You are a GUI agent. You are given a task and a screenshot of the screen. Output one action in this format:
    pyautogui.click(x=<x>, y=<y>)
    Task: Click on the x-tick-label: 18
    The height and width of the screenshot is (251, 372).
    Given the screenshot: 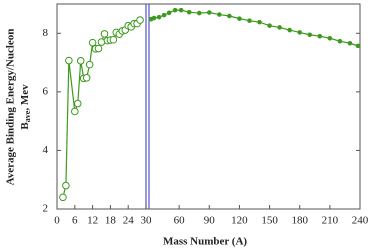 What is the action you would take?
    pyautogui.click(x=111, y=221)
    